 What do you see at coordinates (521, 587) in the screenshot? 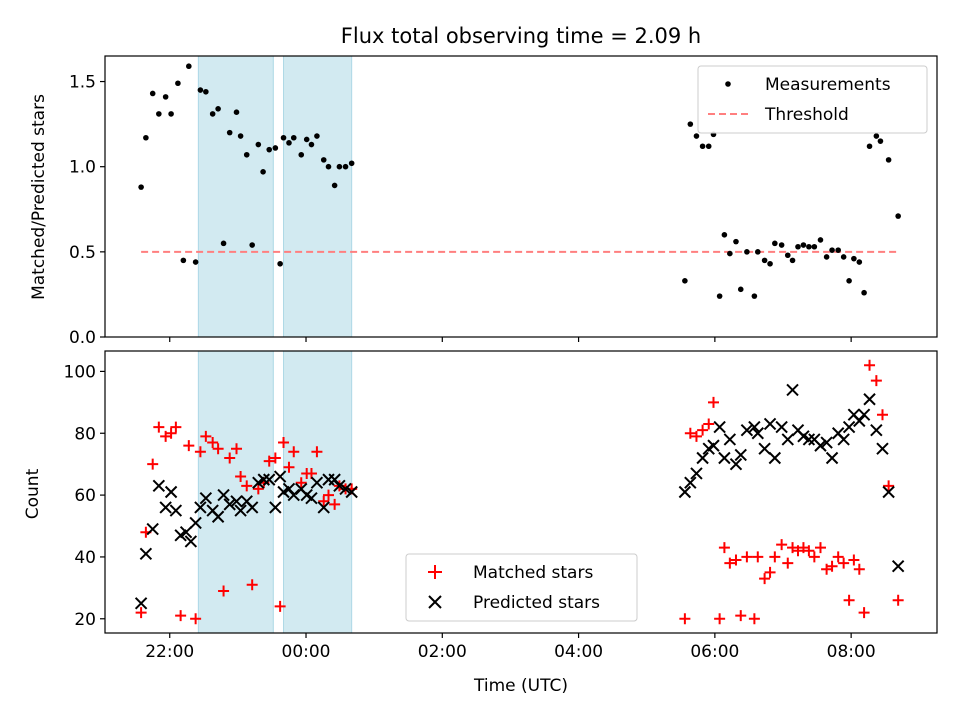
I see `bottom-legend-box` at bounding box center [521, 587].